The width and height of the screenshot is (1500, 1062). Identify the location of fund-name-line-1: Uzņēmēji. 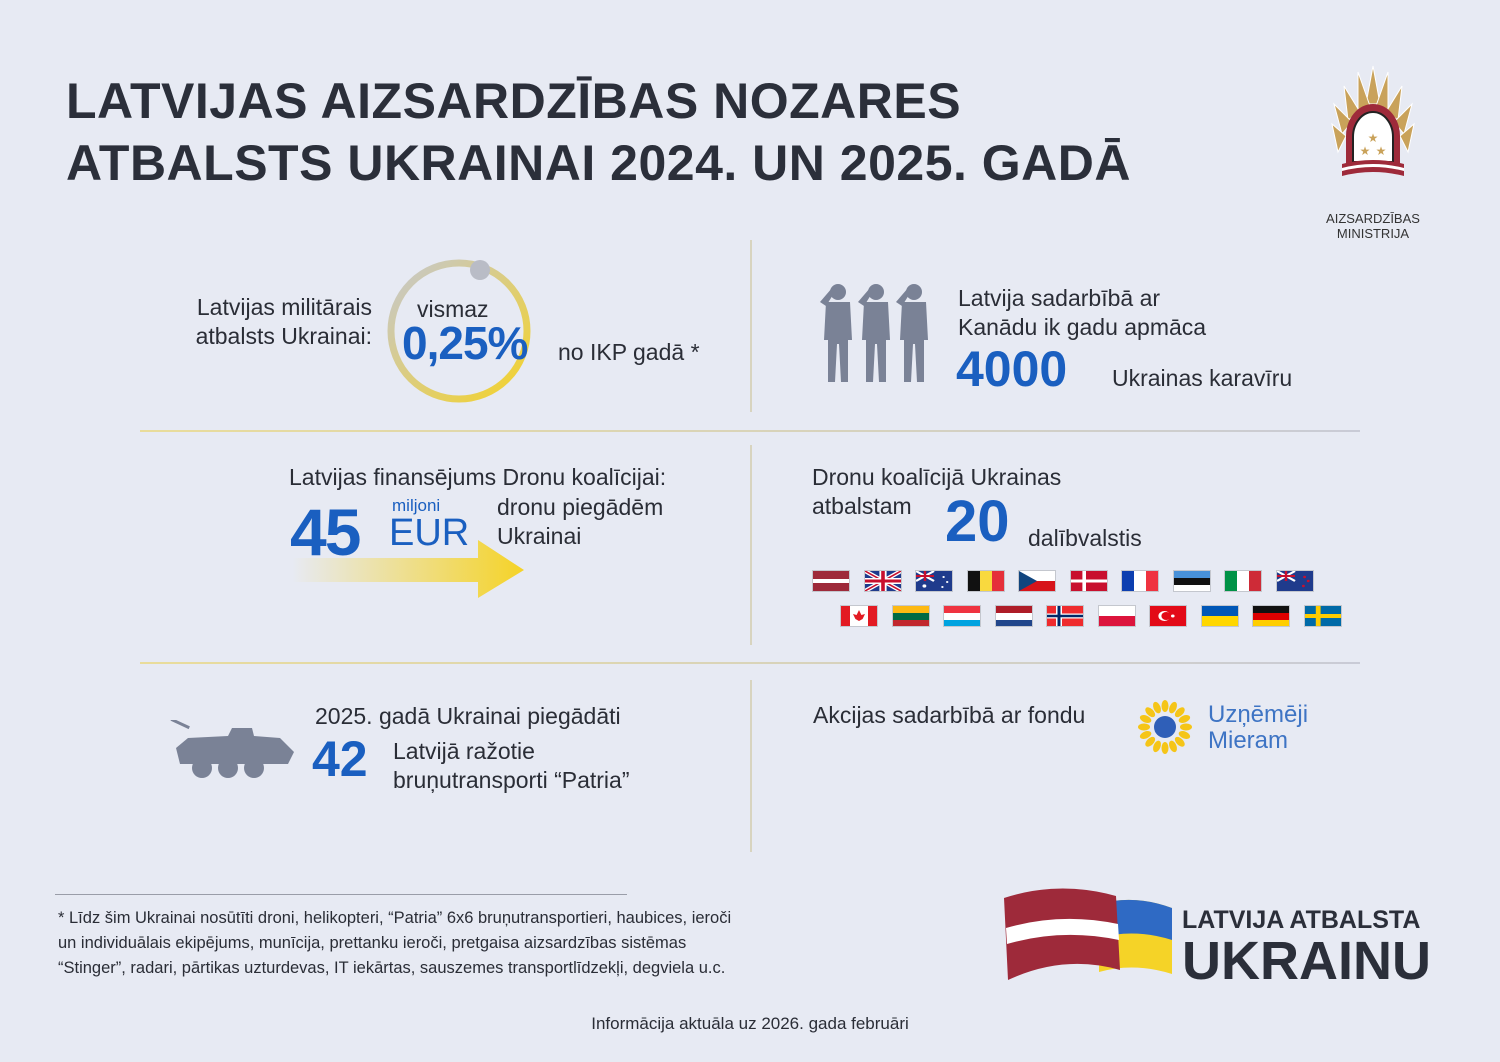
(1258, 714).